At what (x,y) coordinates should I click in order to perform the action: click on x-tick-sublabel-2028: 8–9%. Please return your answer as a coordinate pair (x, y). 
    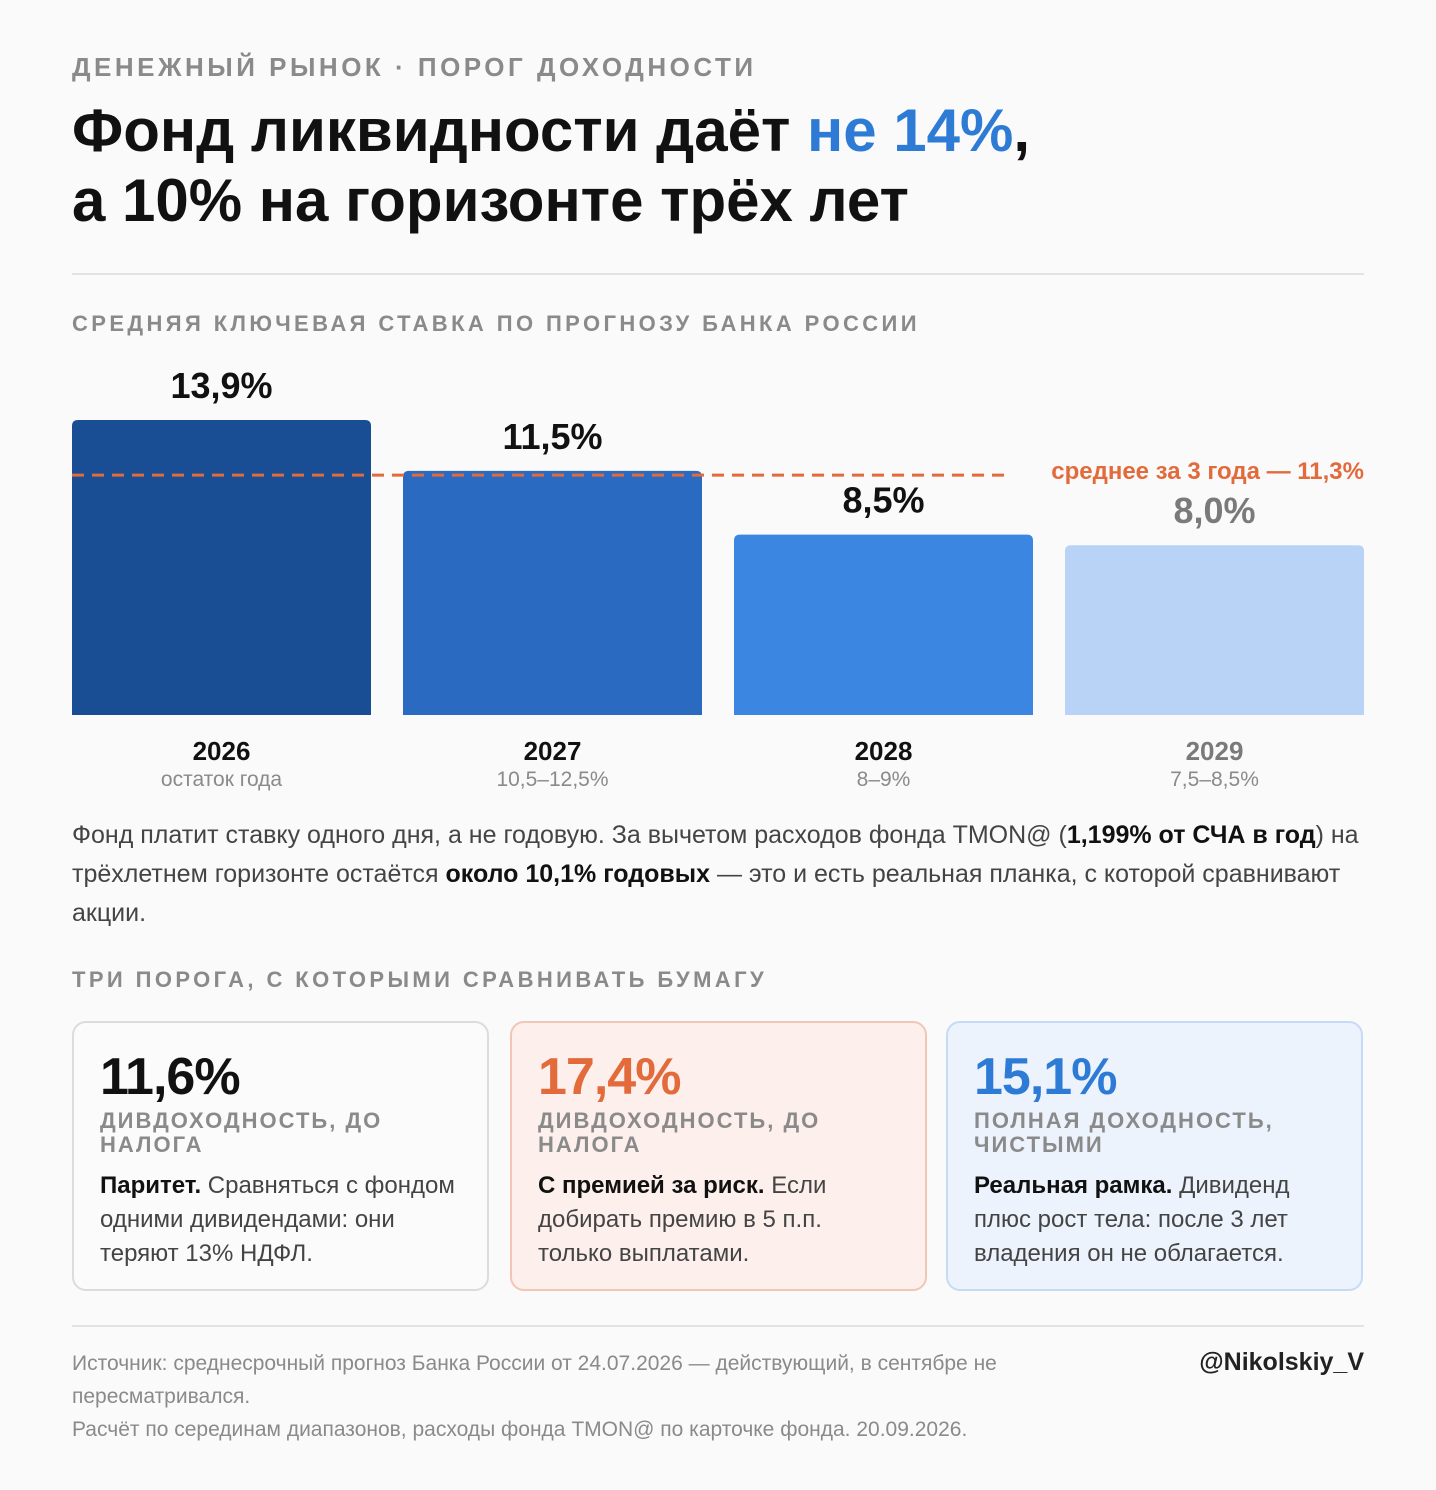
    Looking at the image, I should click on (884, 779).